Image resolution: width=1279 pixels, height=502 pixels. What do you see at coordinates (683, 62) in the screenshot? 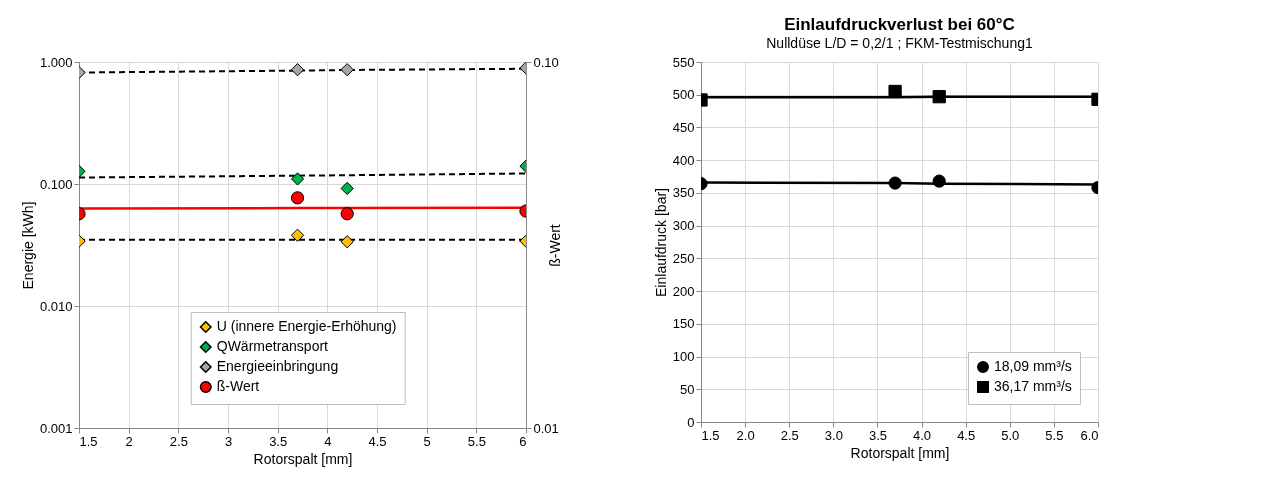
I see `y-tick-label: 550` at bounding box center [683, 62].